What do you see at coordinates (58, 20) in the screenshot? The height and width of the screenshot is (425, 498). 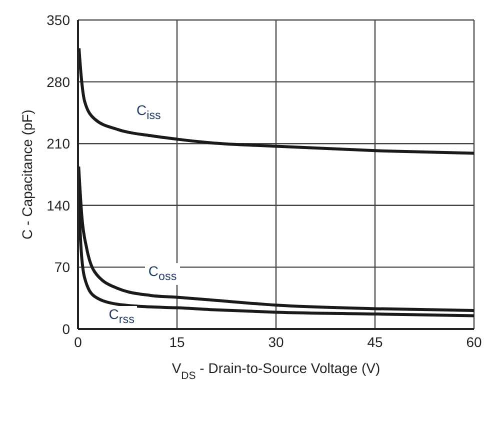 I see `y-tick-label: 350` at bounding box center [58, 20].